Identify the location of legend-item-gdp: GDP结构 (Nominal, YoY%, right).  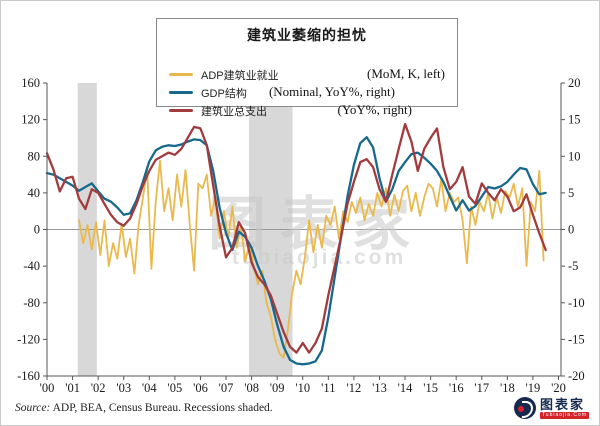
(307, 92).